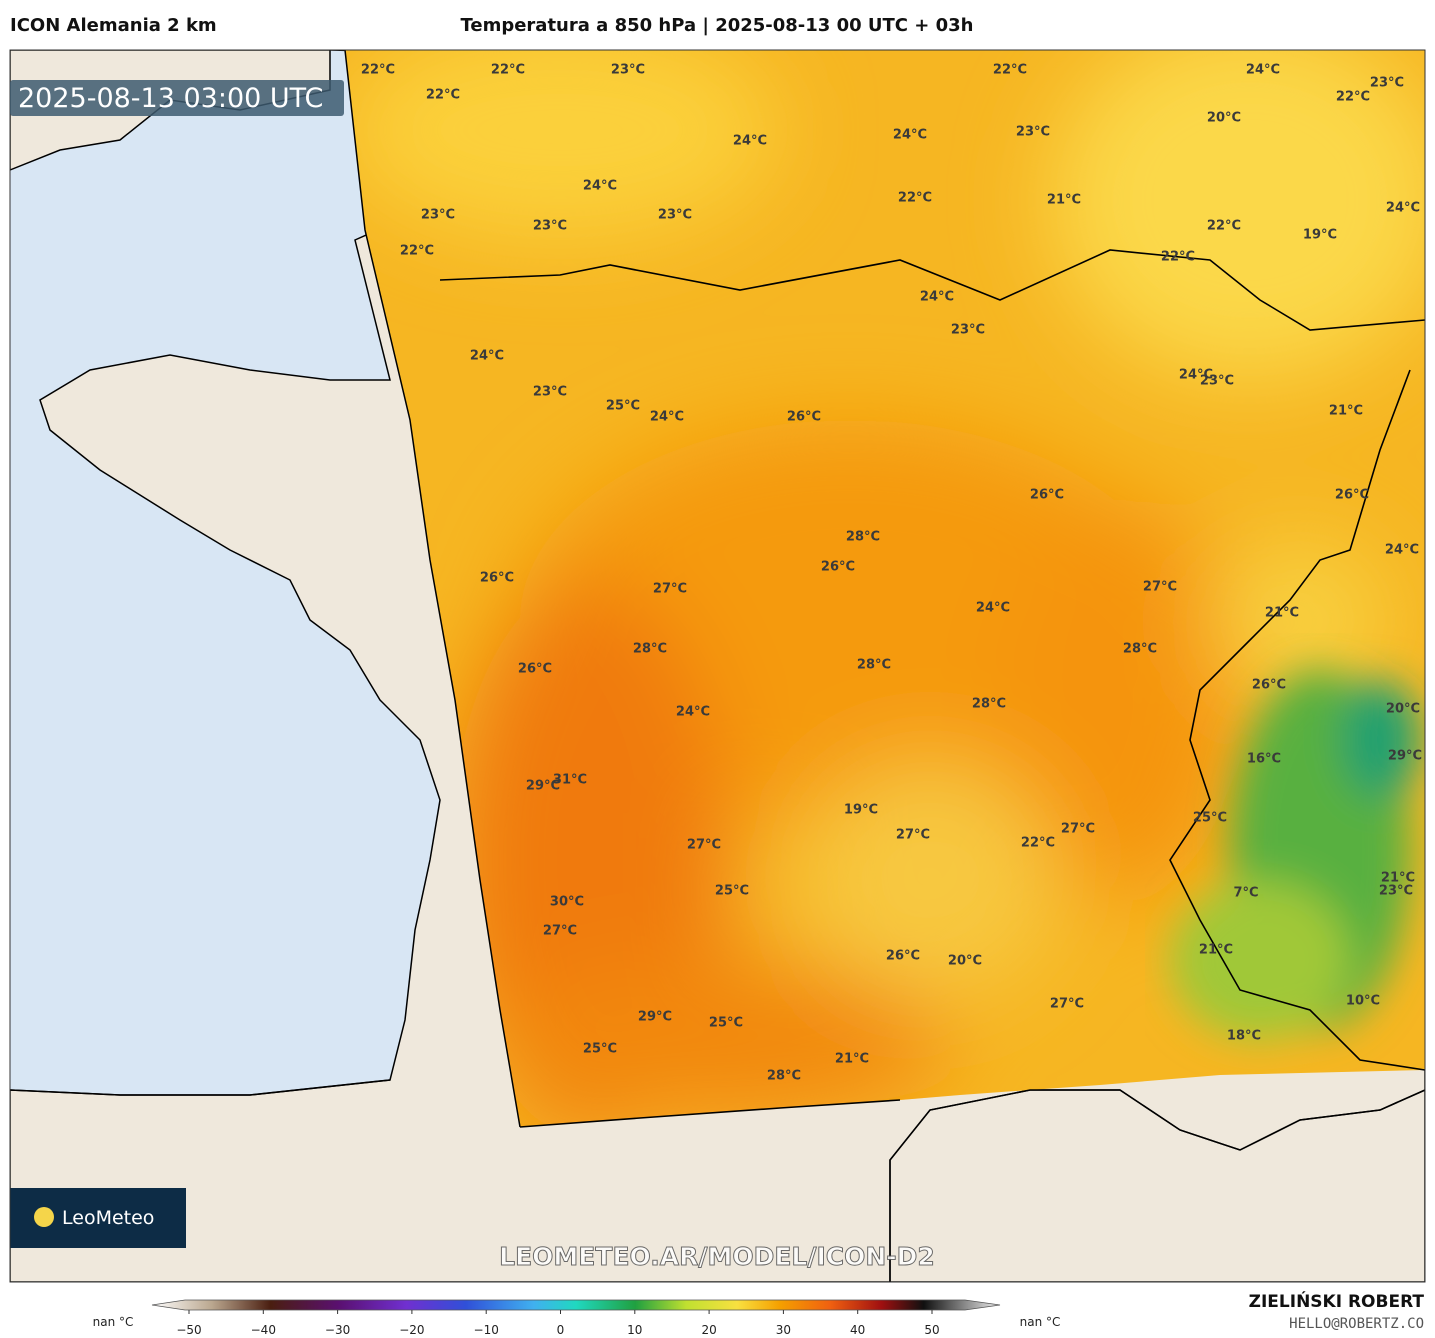 The image size is (1435, 1338). What do you see at coordinates (1244, 1036) in the screenshot?
I see `temperature-label: 18°C` at bounding box center [1244, 1036].